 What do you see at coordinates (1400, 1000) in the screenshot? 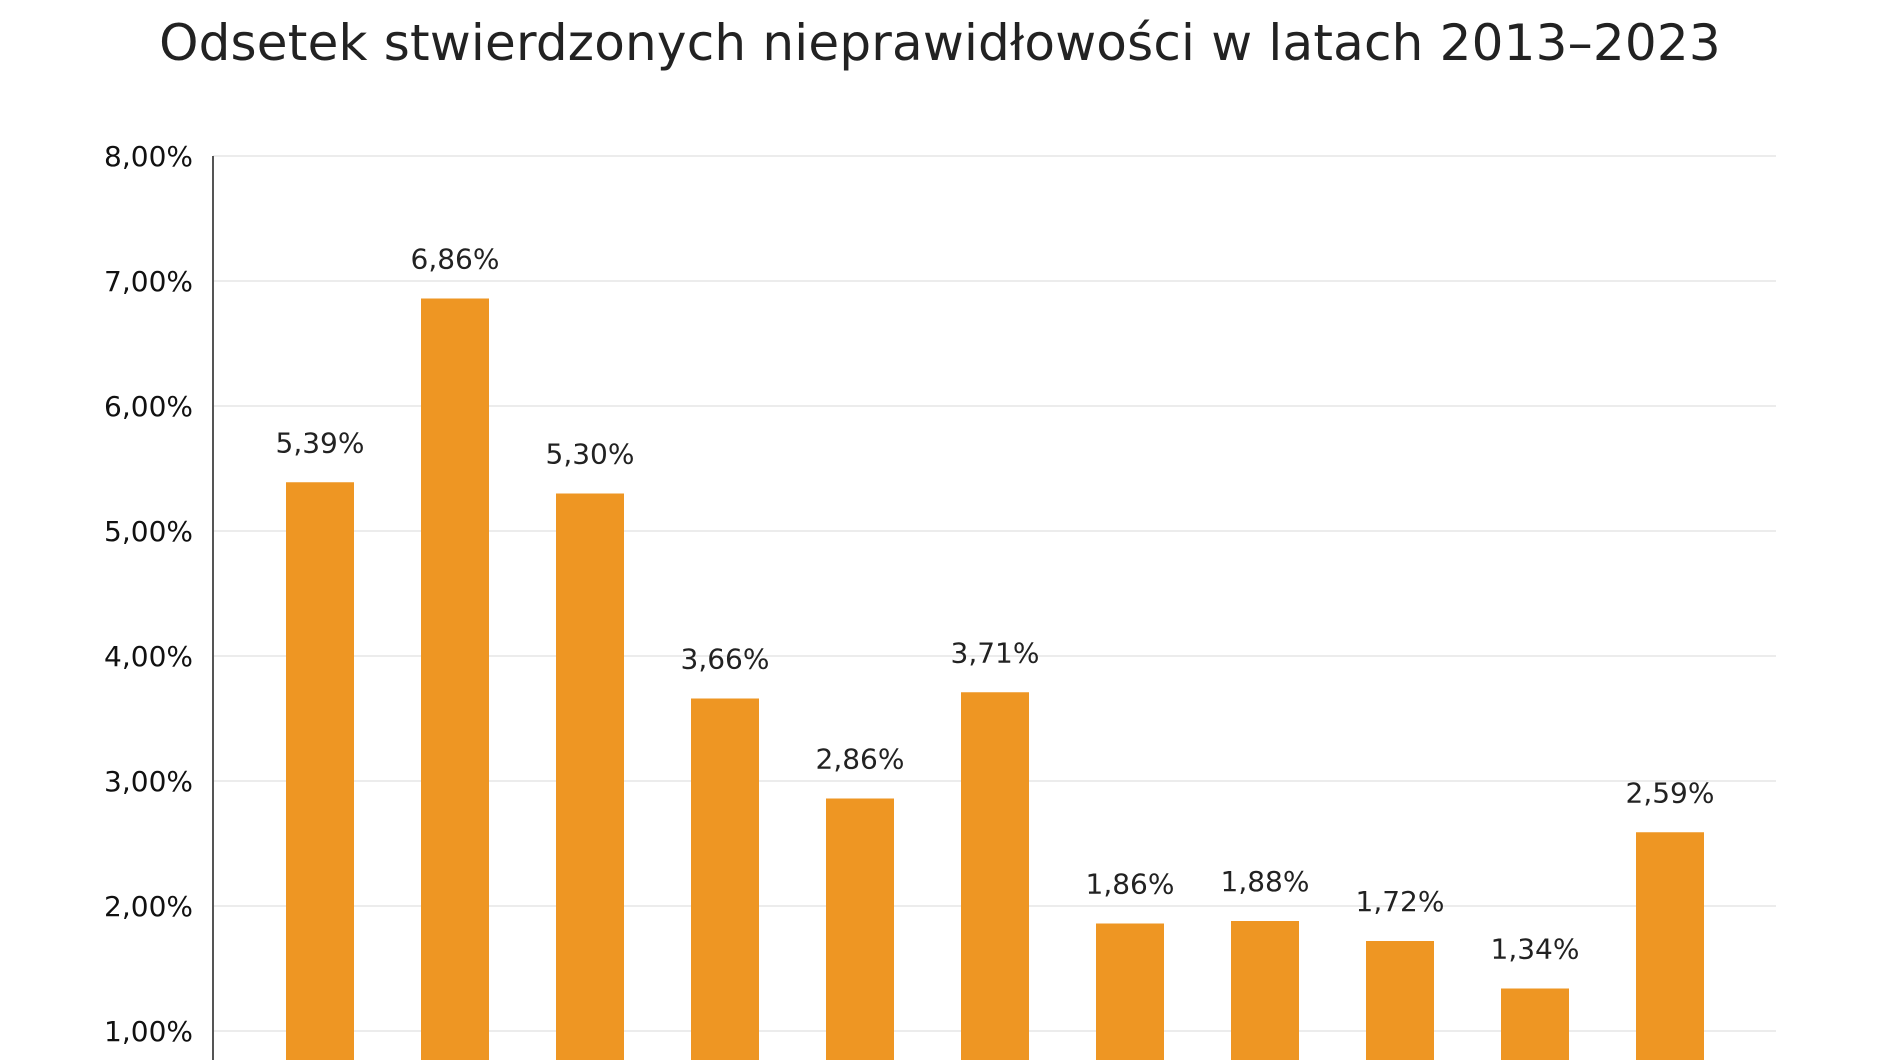
I see `bar-2021` at bounding box center [1400, 1000].